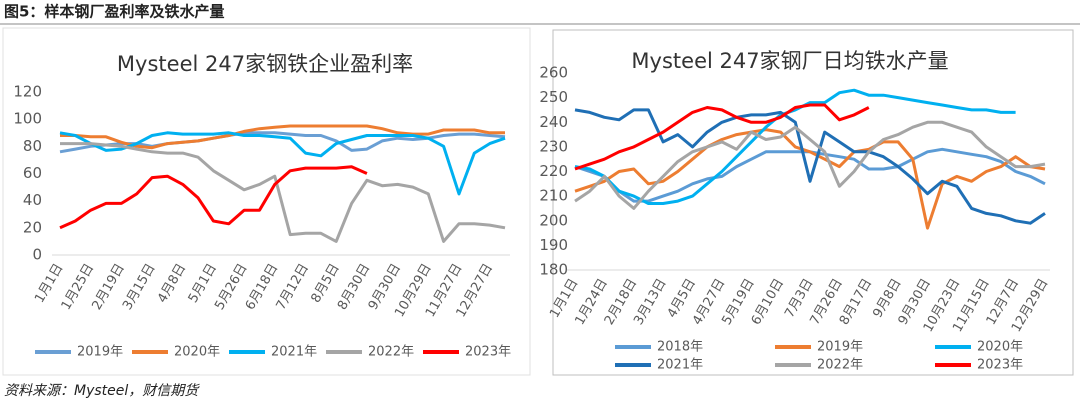 The height and width of the screenshot is (408, 1080). Describe the element at coordinates (172, 283) in the screenshot. I see `x-tick-label: 4月8日` at that location.